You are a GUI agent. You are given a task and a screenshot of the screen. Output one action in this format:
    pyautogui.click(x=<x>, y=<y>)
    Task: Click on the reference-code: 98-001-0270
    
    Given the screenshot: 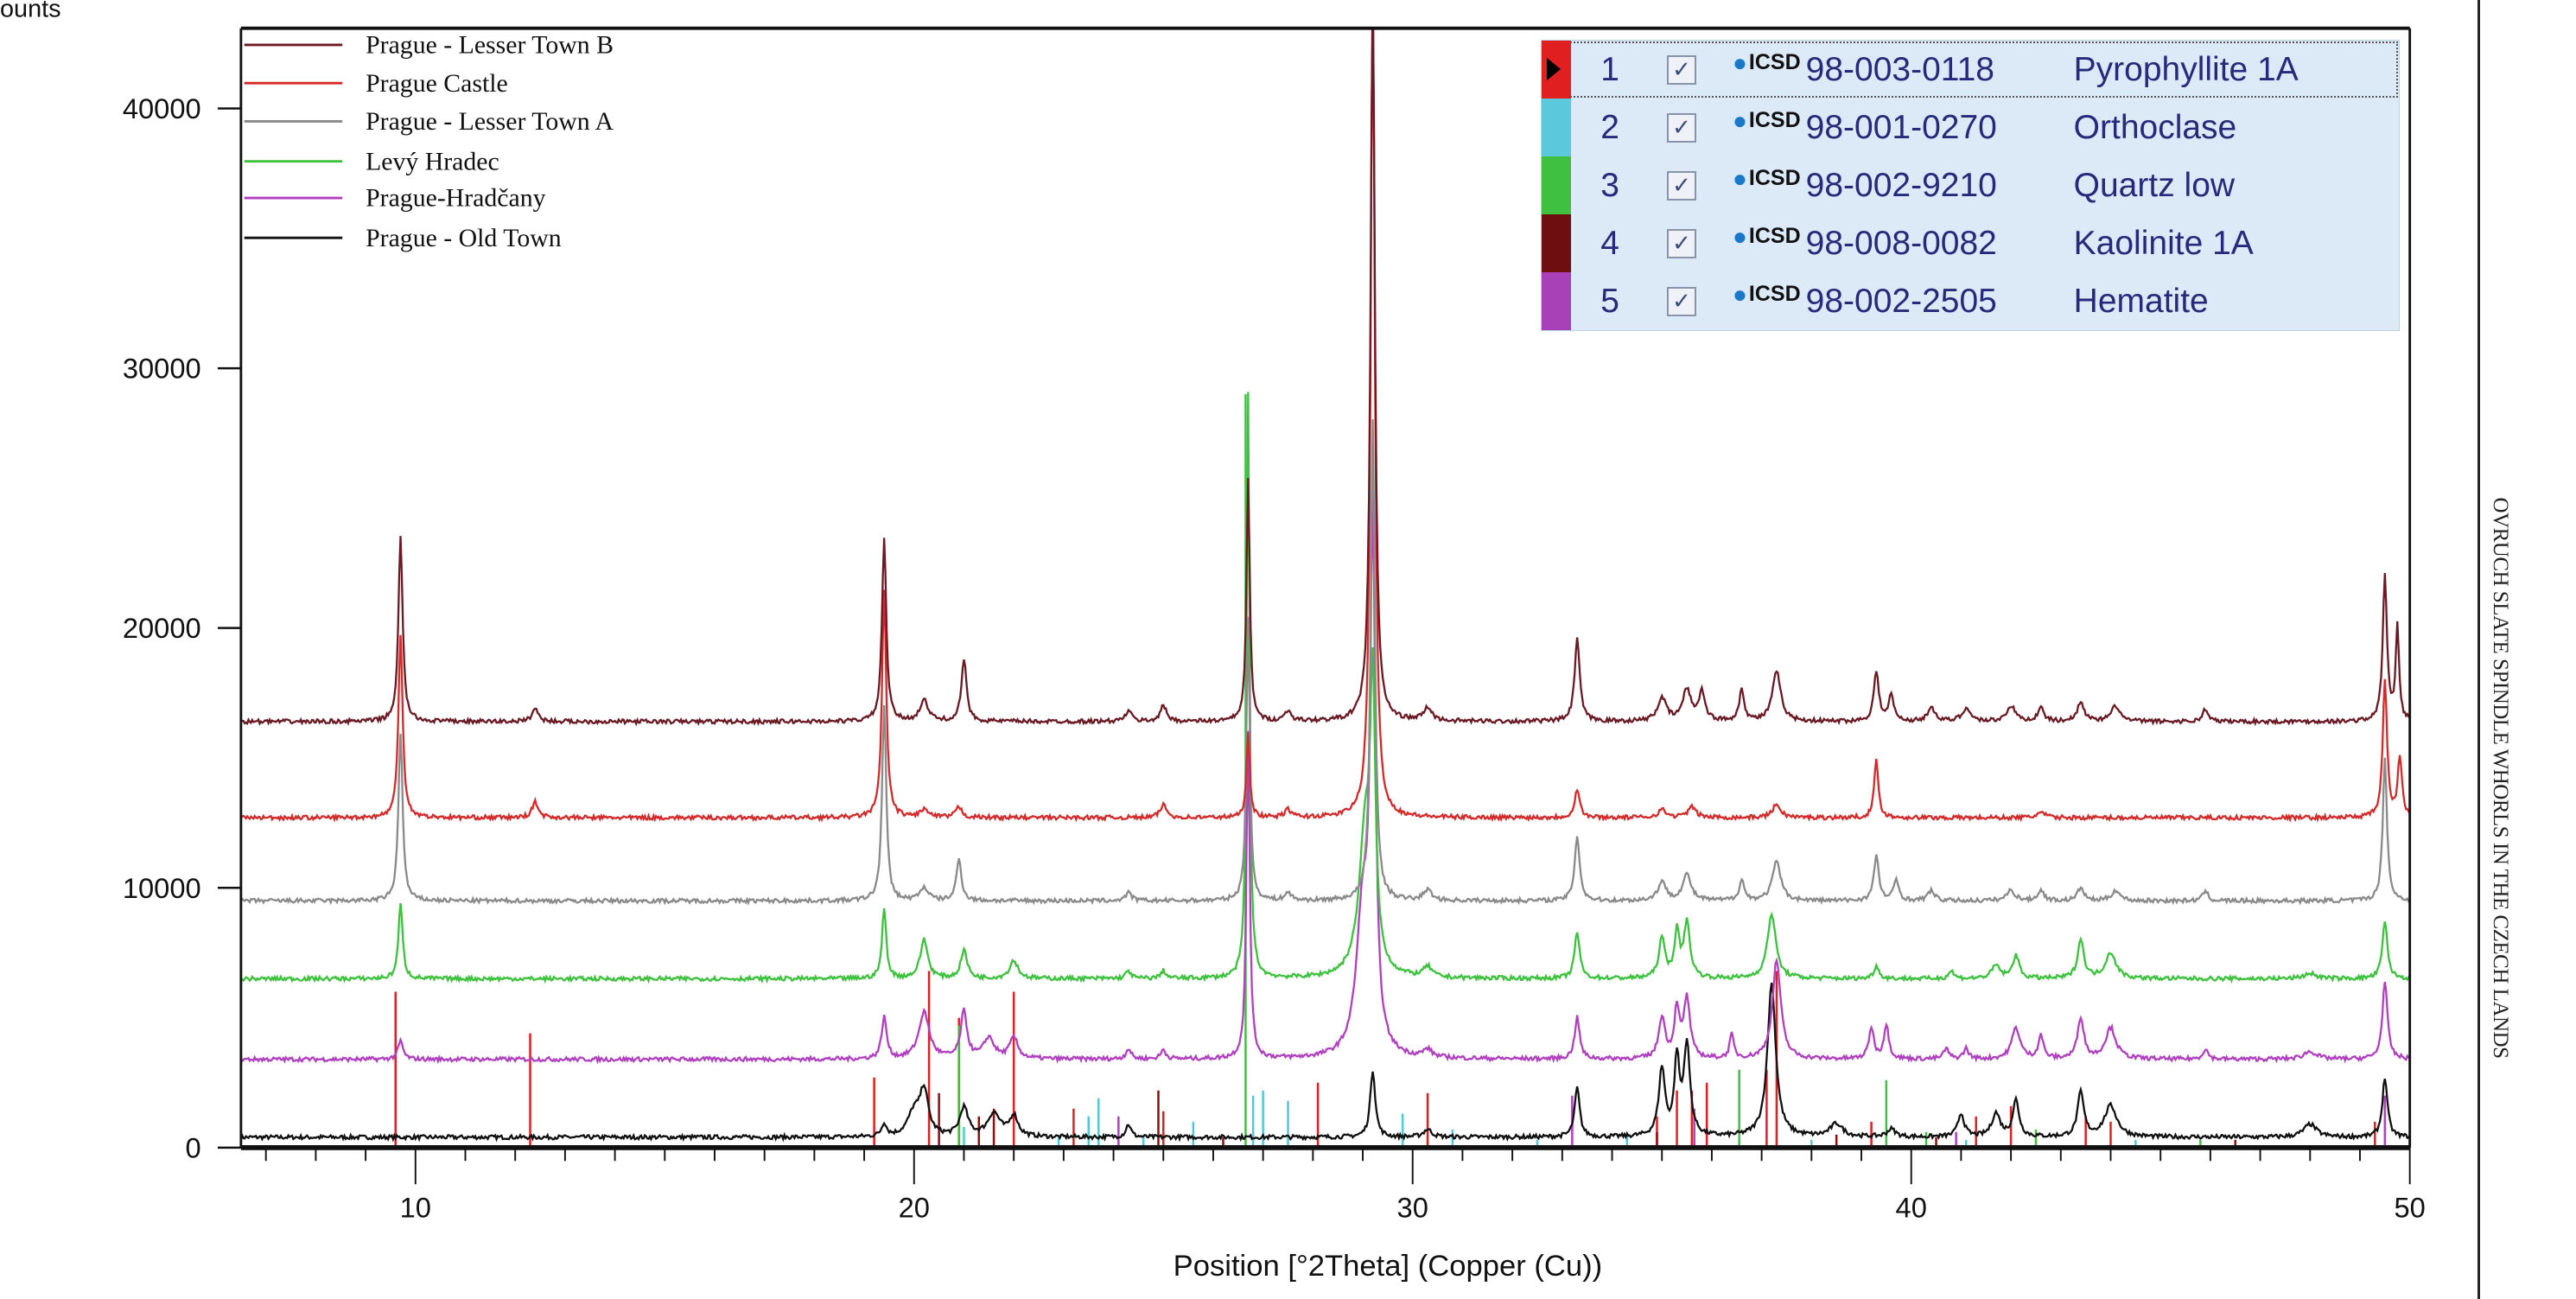 What is the action you would take?
    pyautogui.click(x=1901, y=127)
    